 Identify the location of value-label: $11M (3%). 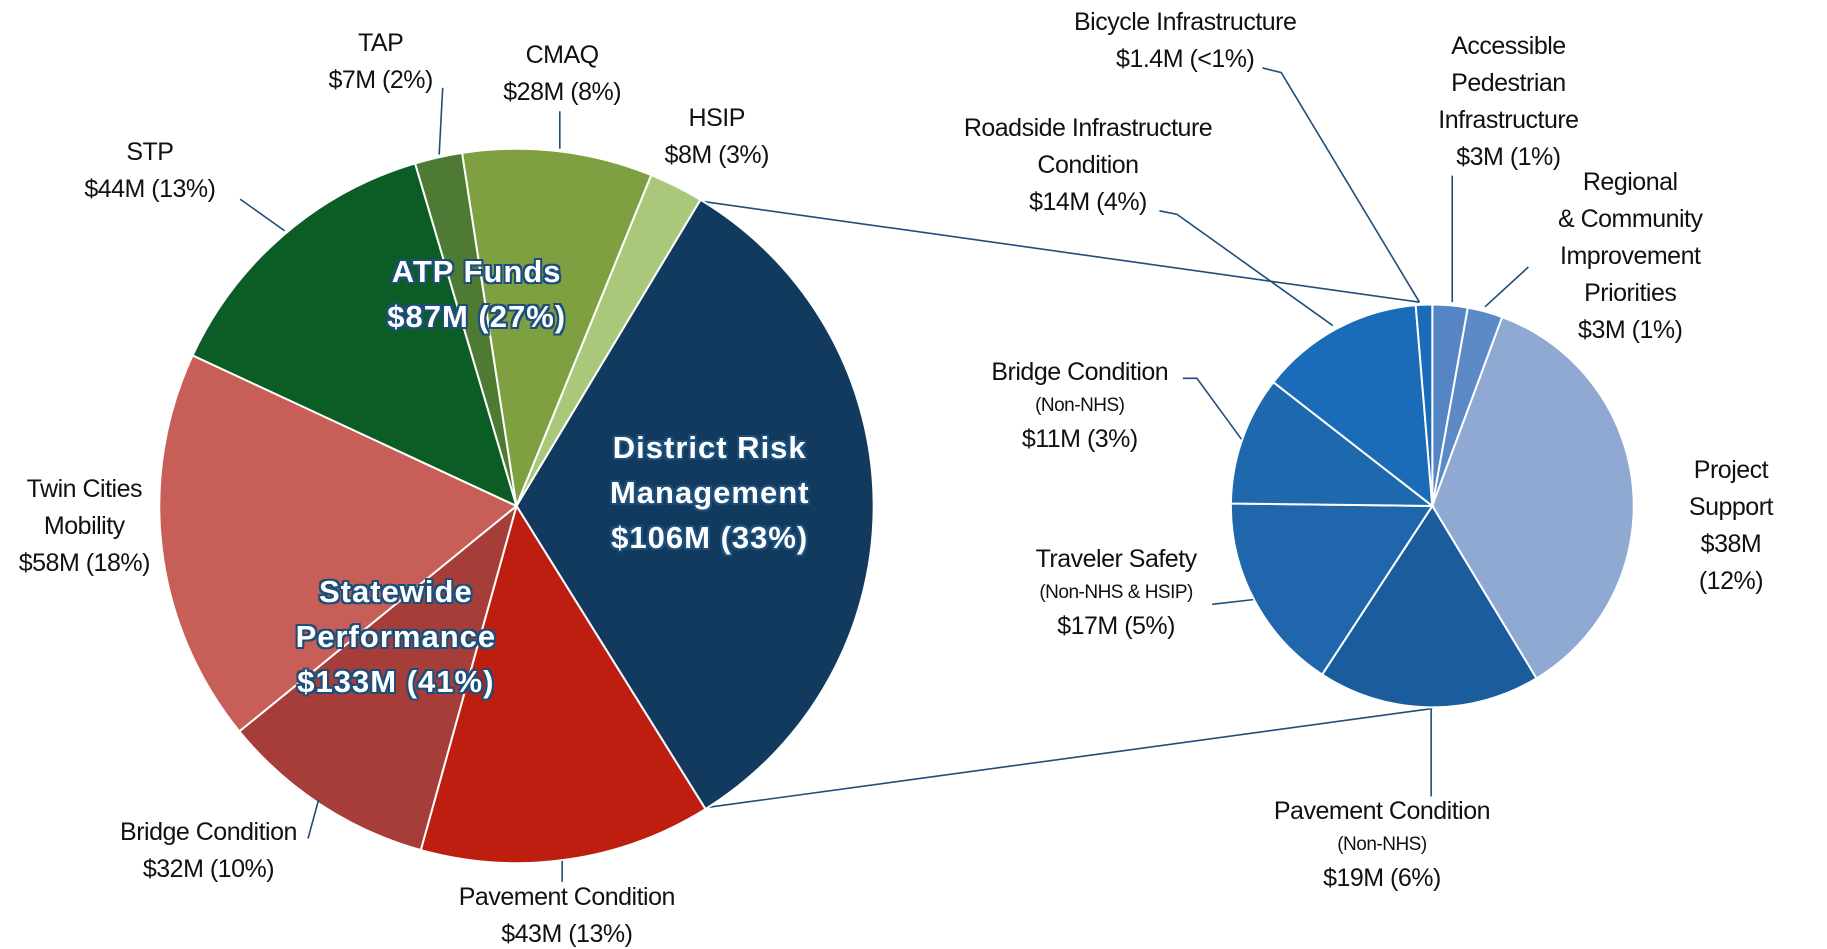
(1079, 438).